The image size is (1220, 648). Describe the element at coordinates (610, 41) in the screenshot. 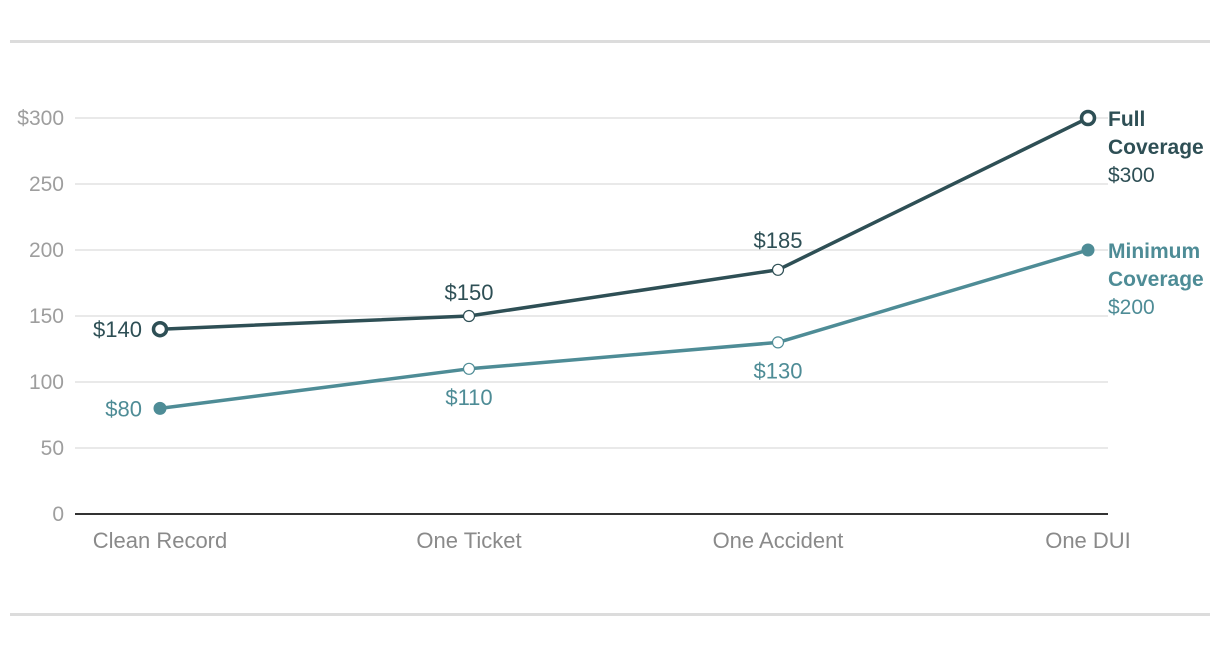

I see `top-divider` at that location.